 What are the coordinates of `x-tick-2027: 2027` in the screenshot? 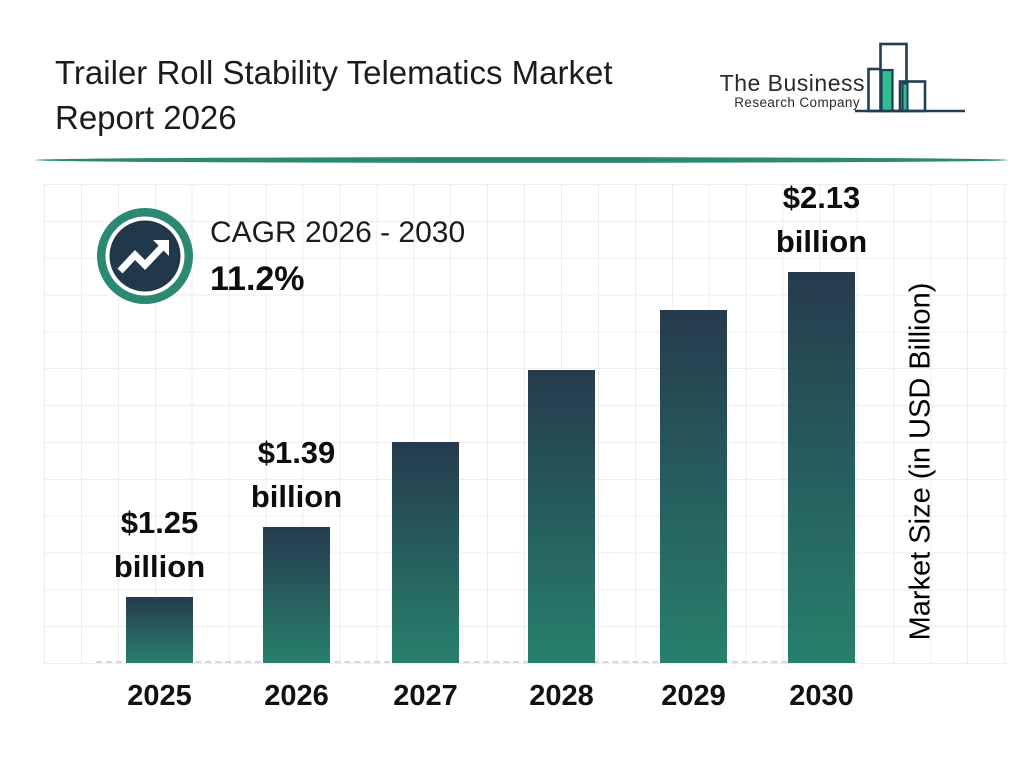 It's located at (425, 696).